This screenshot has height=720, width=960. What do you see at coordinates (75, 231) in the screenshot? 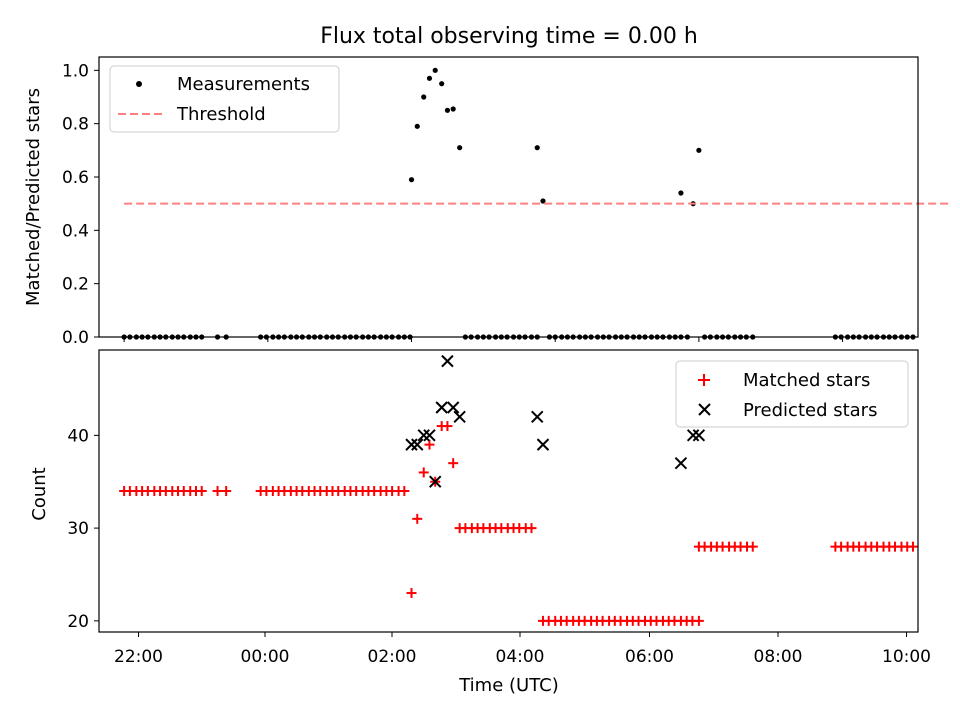
I see `ratio-y-tick-label: 0.4` at bounding box center [75, 231].